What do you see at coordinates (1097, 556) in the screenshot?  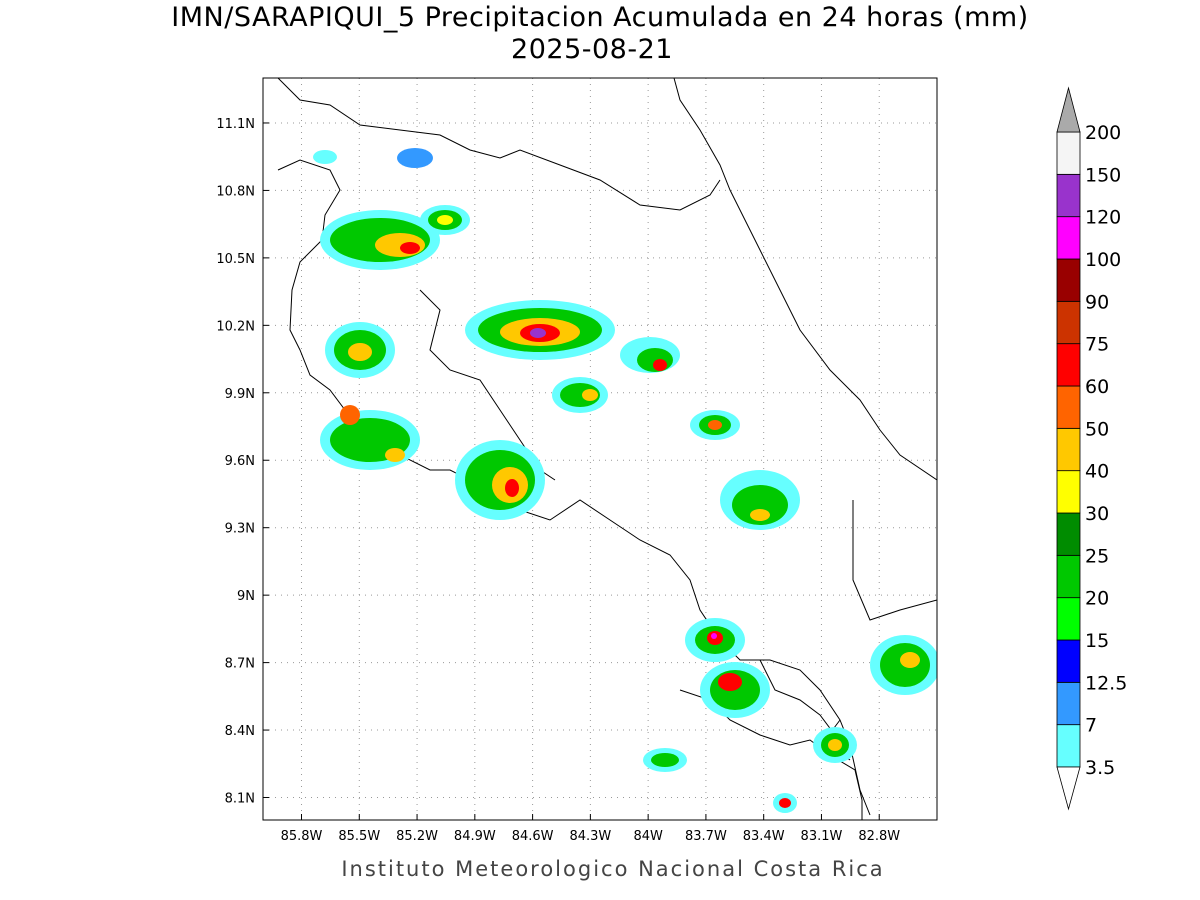 I see `colorbar-label: 25` at bounding box center [1097, 556].